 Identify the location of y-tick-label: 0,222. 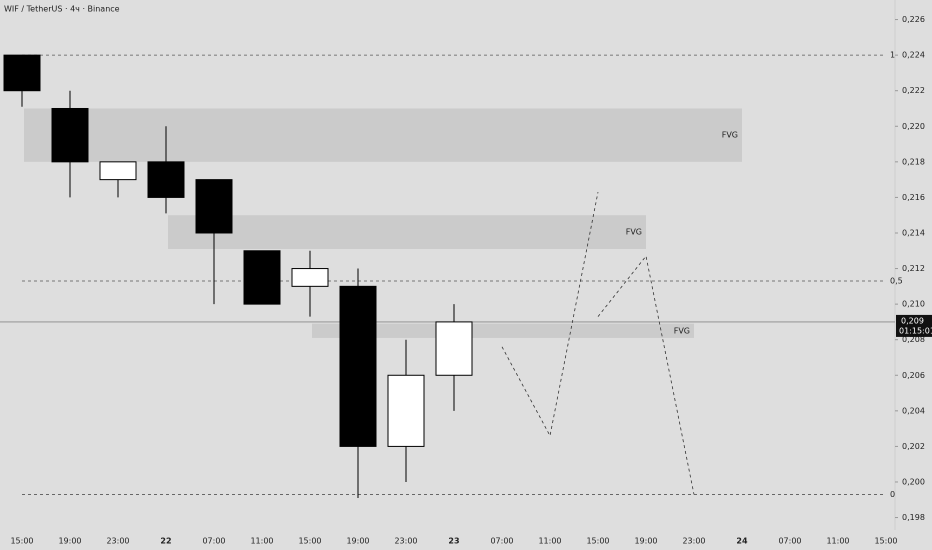
(913, 90).